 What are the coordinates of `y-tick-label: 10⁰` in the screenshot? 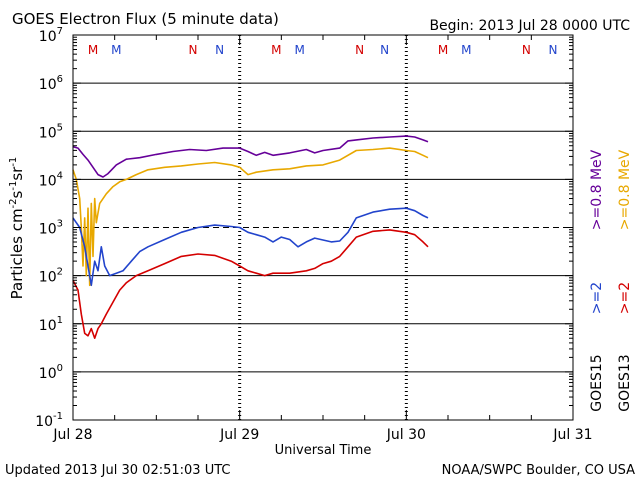 It's located at (51, 372).